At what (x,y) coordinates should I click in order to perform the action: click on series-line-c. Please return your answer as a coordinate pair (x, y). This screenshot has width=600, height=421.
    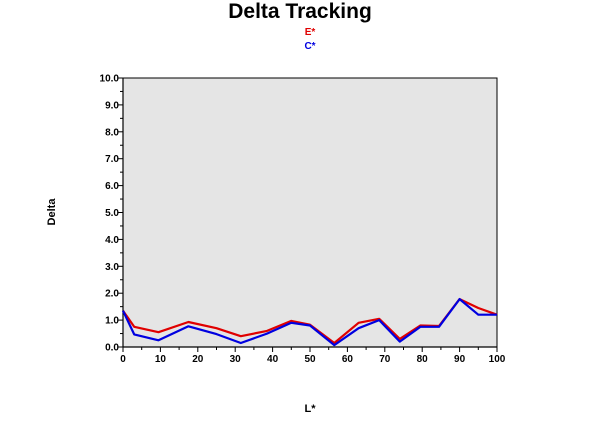
    Looking at the image, I should click on (309, 322).